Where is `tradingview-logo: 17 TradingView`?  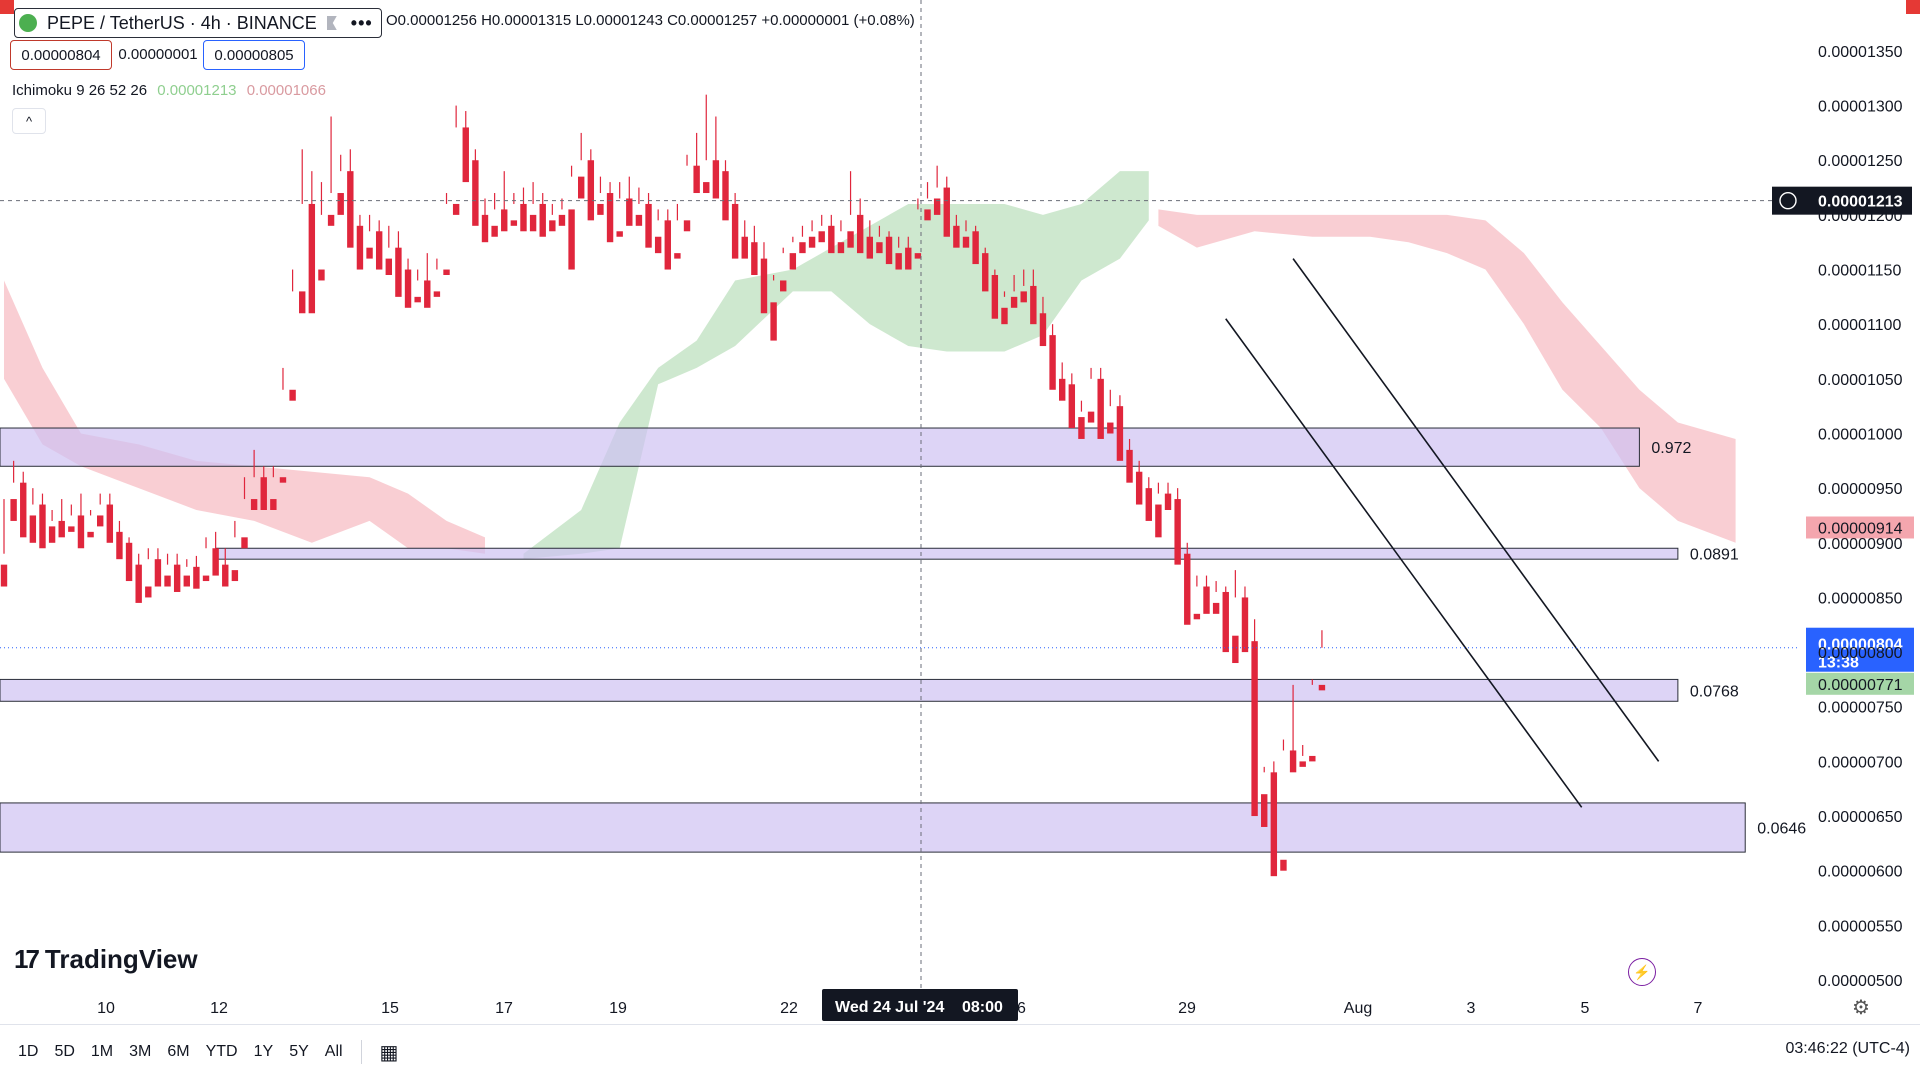
tradingview-logo: 17 TradingView is located at coordinates (106, 959).